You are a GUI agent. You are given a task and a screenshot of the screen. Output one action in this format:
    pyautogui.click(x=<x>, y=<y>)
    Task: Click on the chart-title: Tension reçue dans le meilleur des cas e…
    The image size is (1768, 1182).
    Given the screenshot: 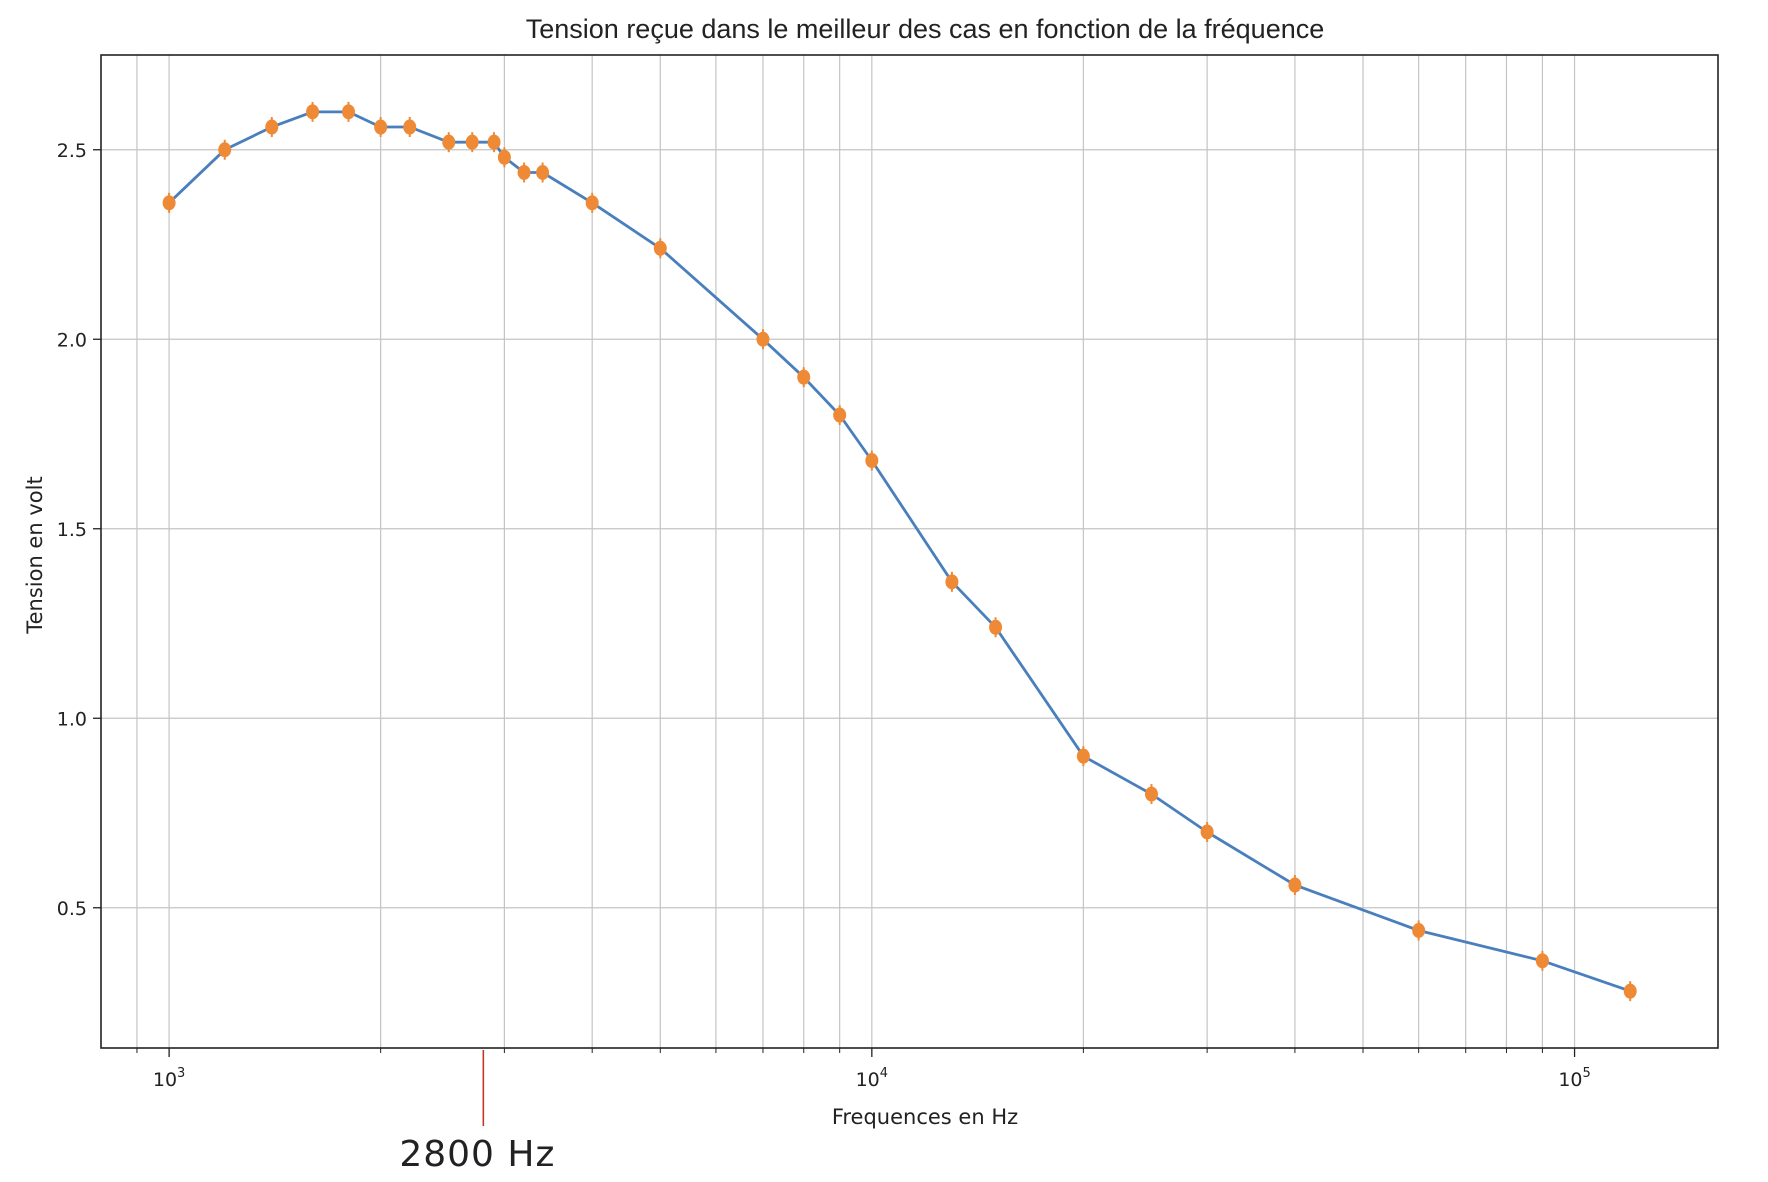 What is the action you would take?
    pyautogui.click(x=925, y=29)
    